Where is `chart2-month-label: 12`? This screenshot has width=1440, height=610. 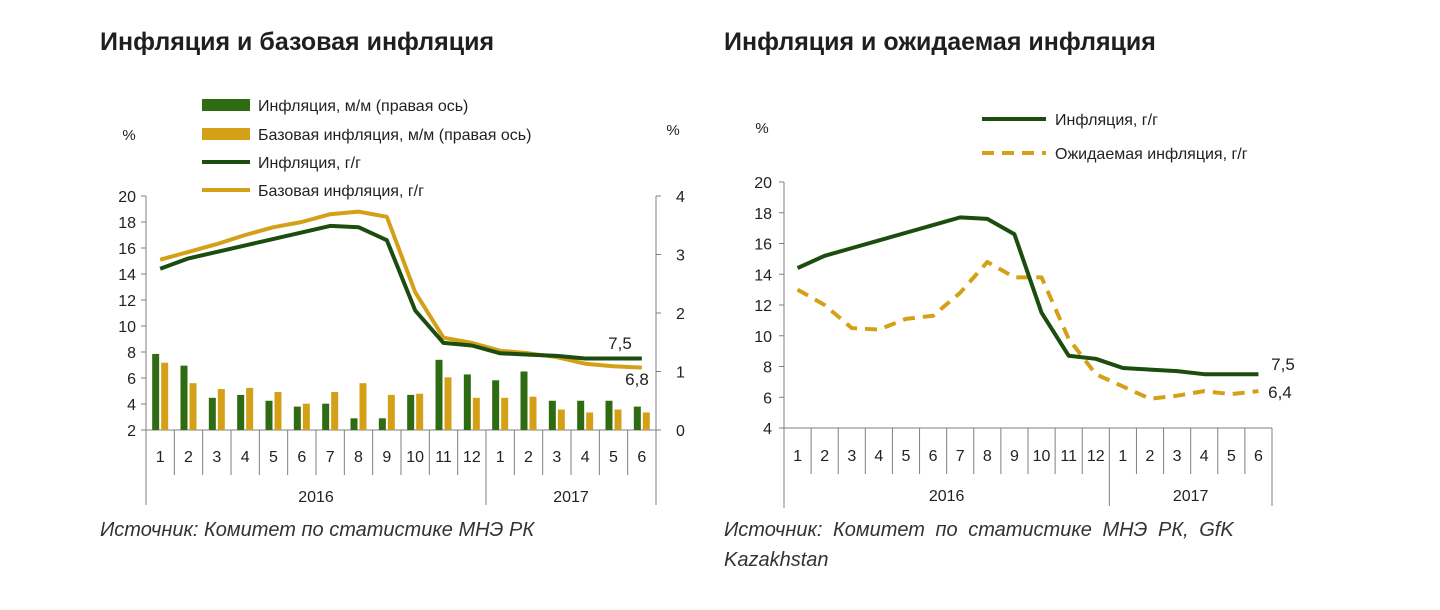 chart2-month-label: 12 is located at coordinates (1096, 456).